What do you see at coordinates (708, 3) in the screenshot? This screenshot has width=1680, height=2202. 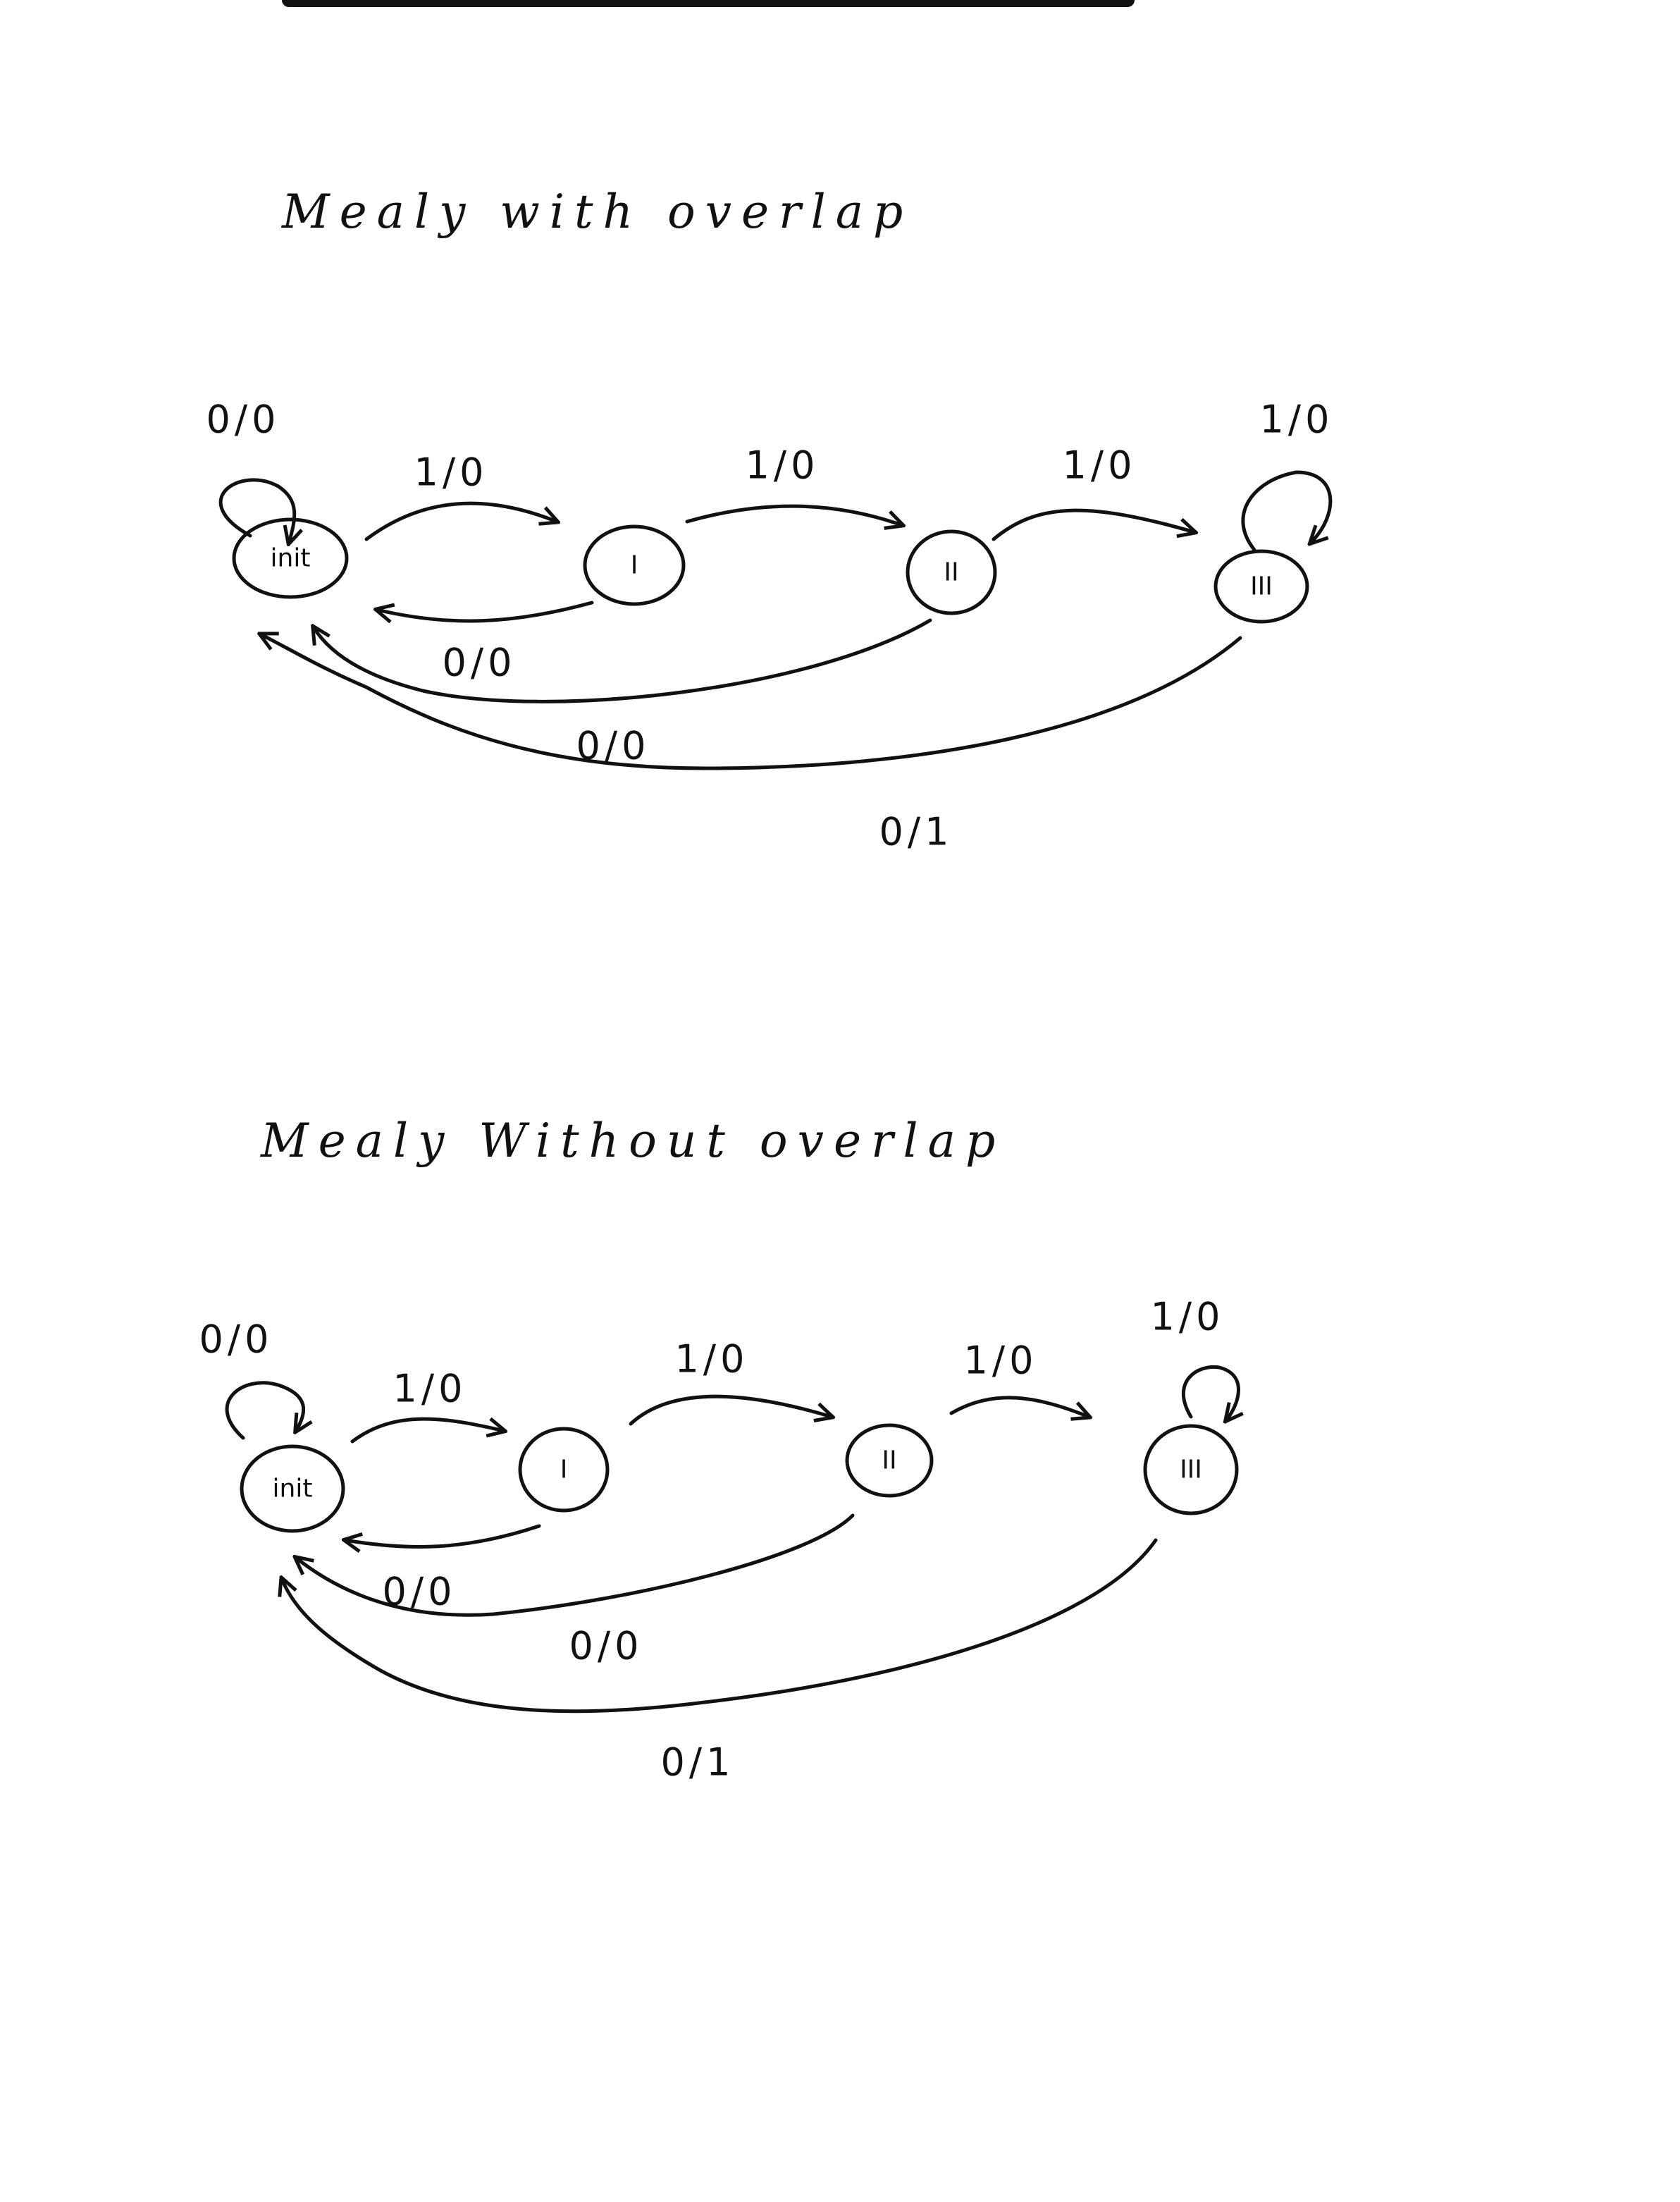 I see `page-top-edge` at bounding box center [708, 3].